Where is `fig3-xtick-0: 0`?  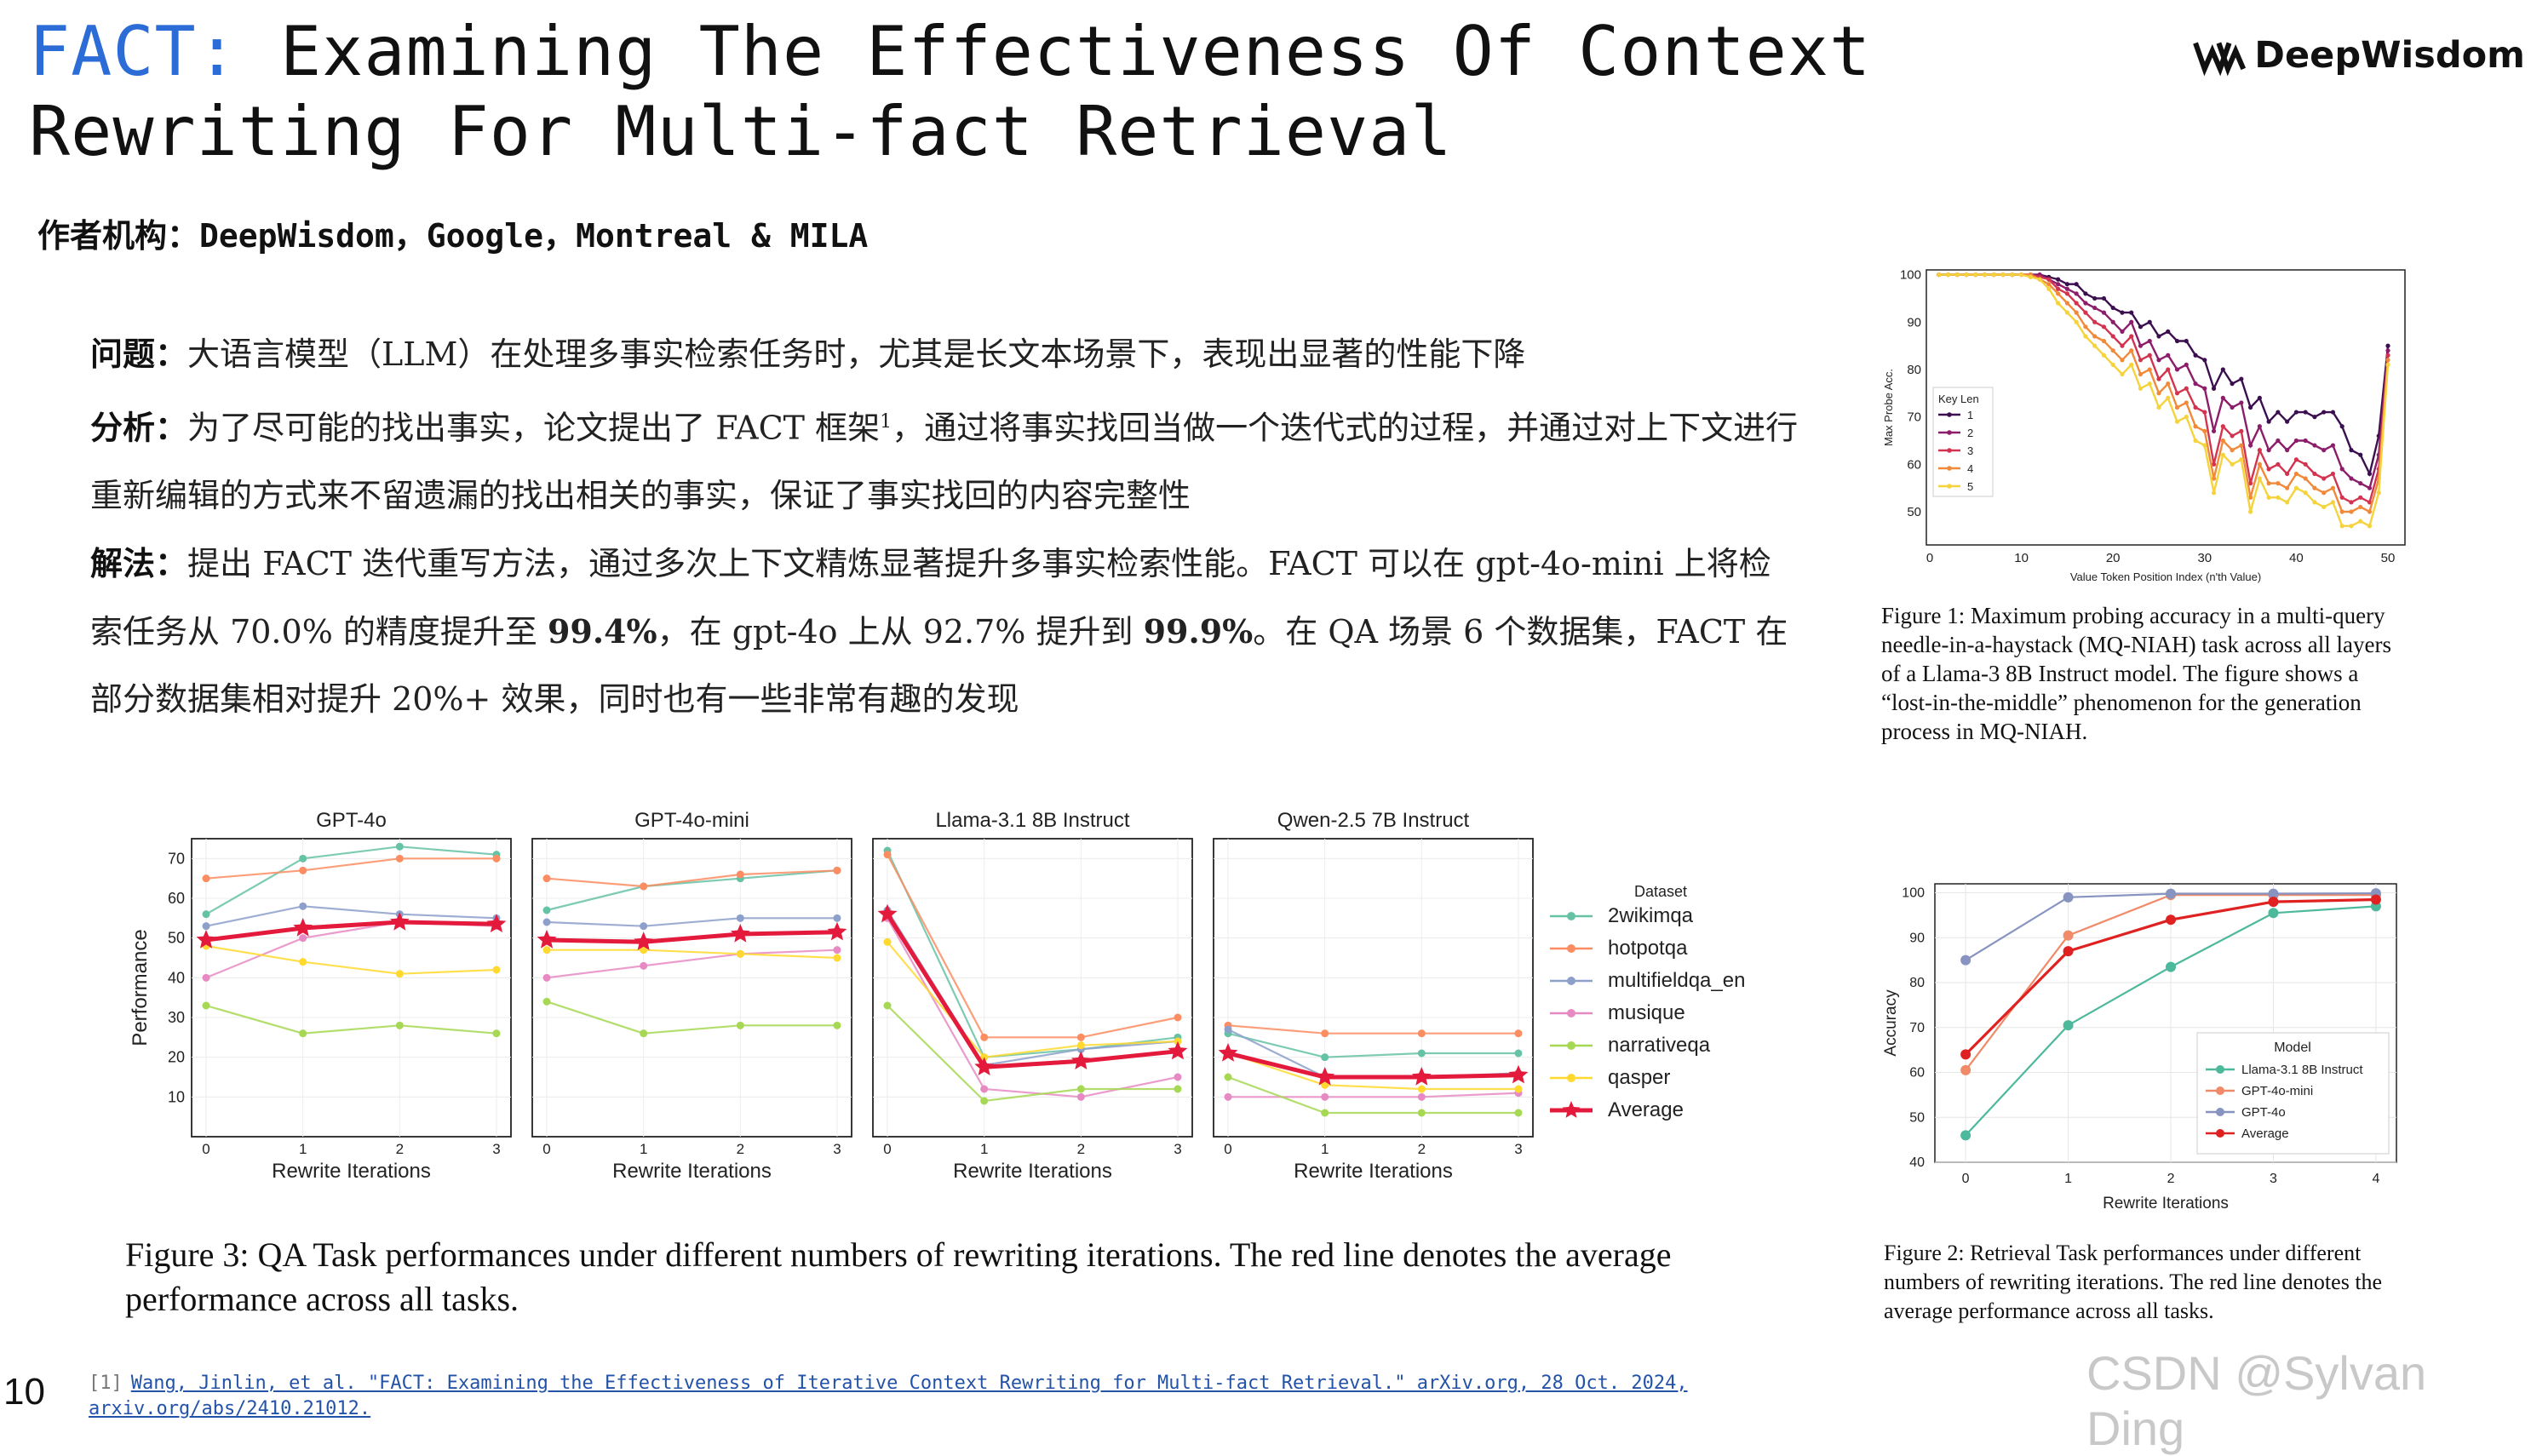
fig3-xtick-0: 0 is located at coordinates (887, 1149).